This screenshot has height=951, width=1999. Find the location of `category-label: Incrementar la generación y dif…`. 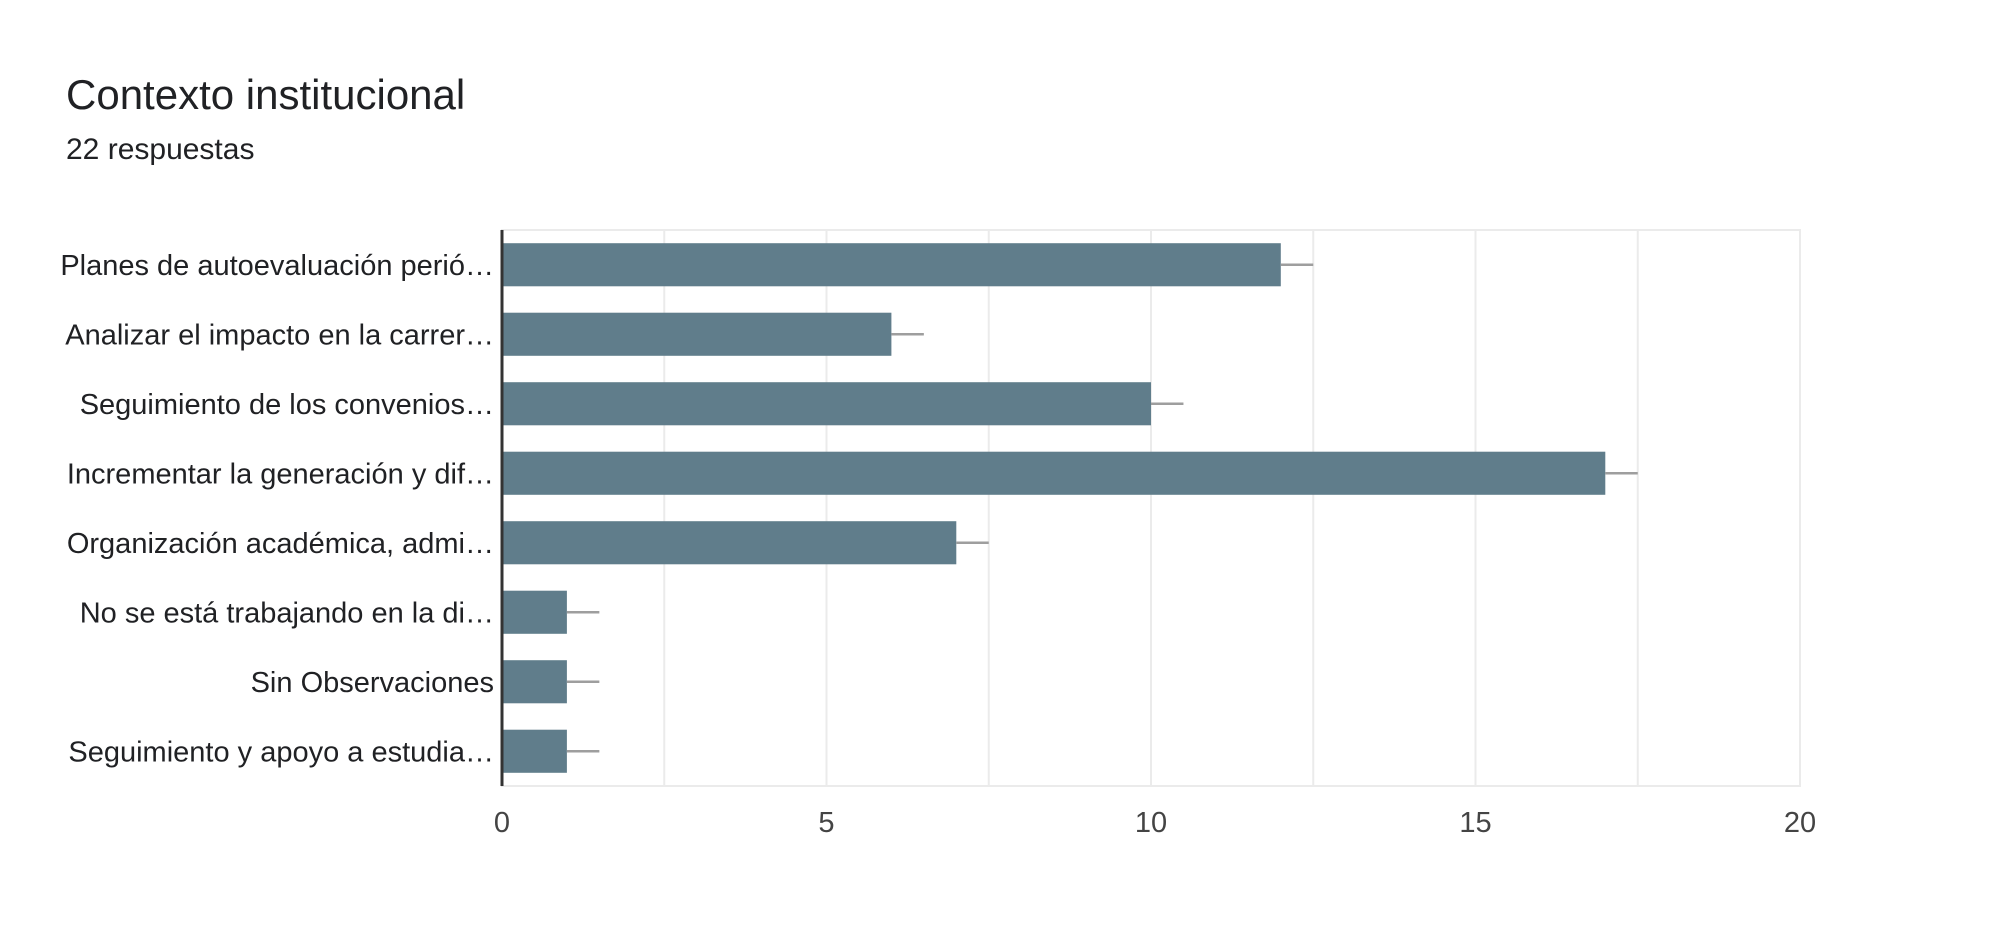

category-label: Incrementar la generación y dif… is located at coordinates (280, 474).